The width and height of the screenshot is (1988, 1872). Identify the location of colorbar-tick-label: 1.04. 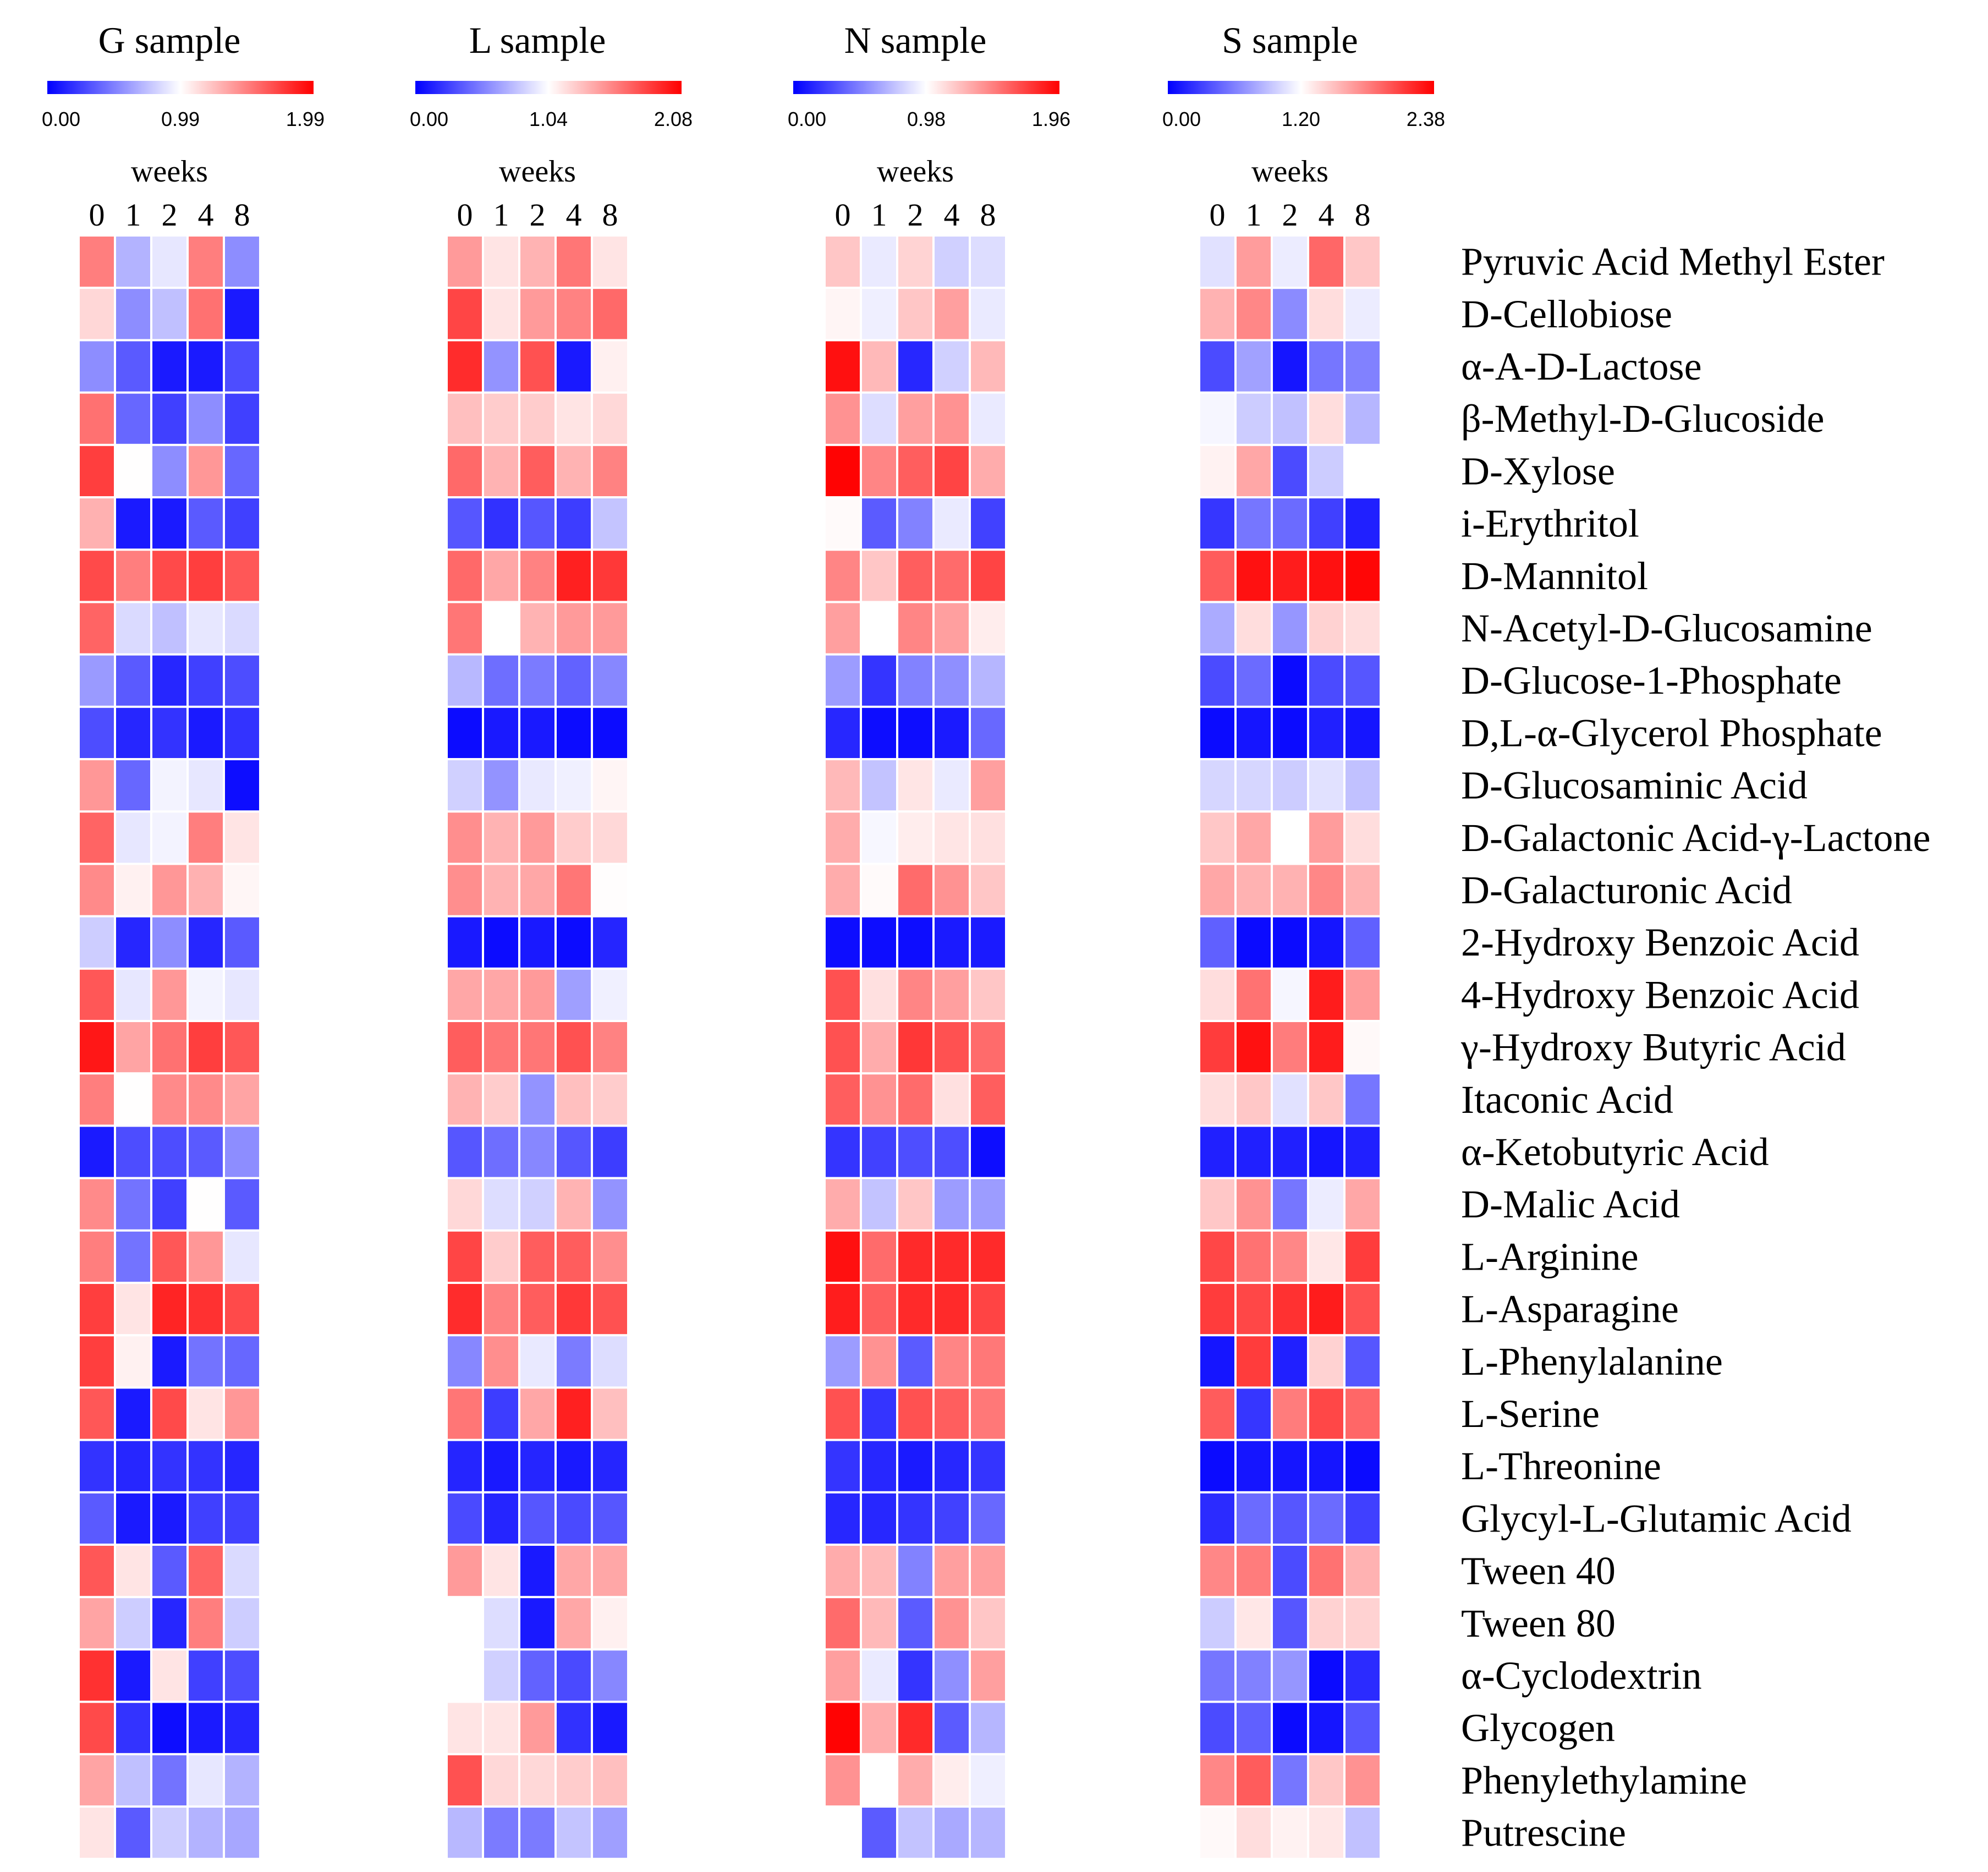
(549, 119).